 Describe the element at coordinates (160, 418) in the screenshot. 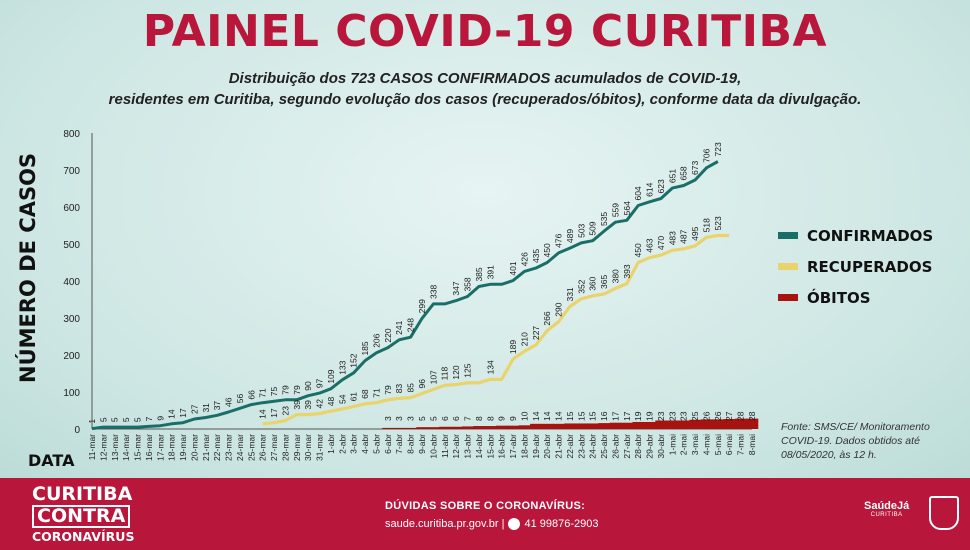

I see `data-label-confirmados: 9` at that location.